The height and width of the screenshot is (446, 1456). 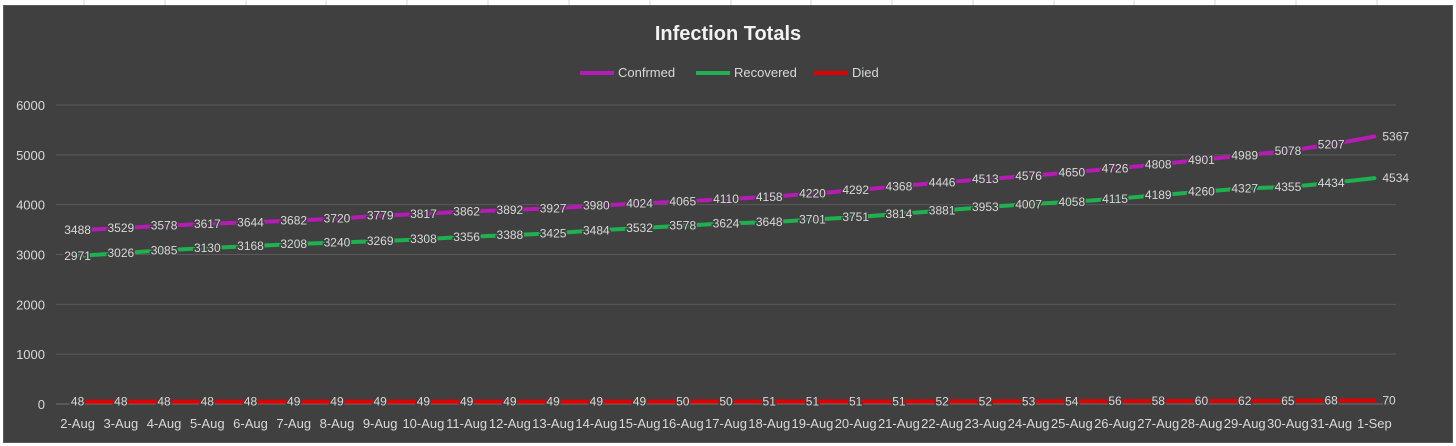 I want to click on data-label: 4110, so click(x=726, y=199).